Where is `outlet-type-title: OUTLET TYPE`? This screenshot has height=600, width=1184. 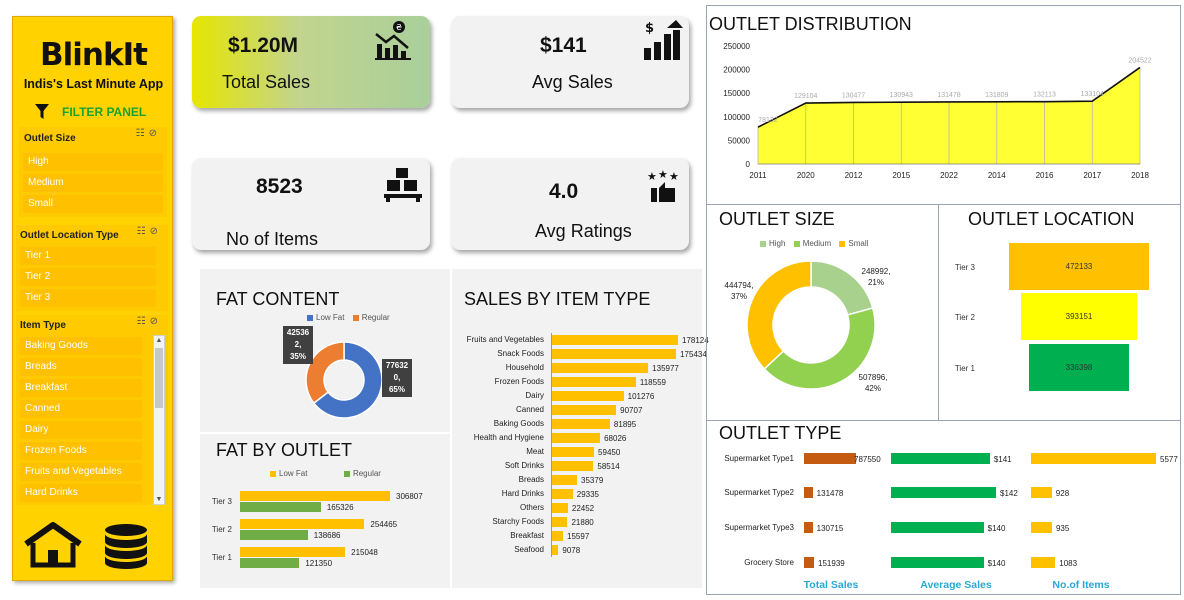 outlet-type-title: OUTLET TYPE is located at coordinates (780, 433).